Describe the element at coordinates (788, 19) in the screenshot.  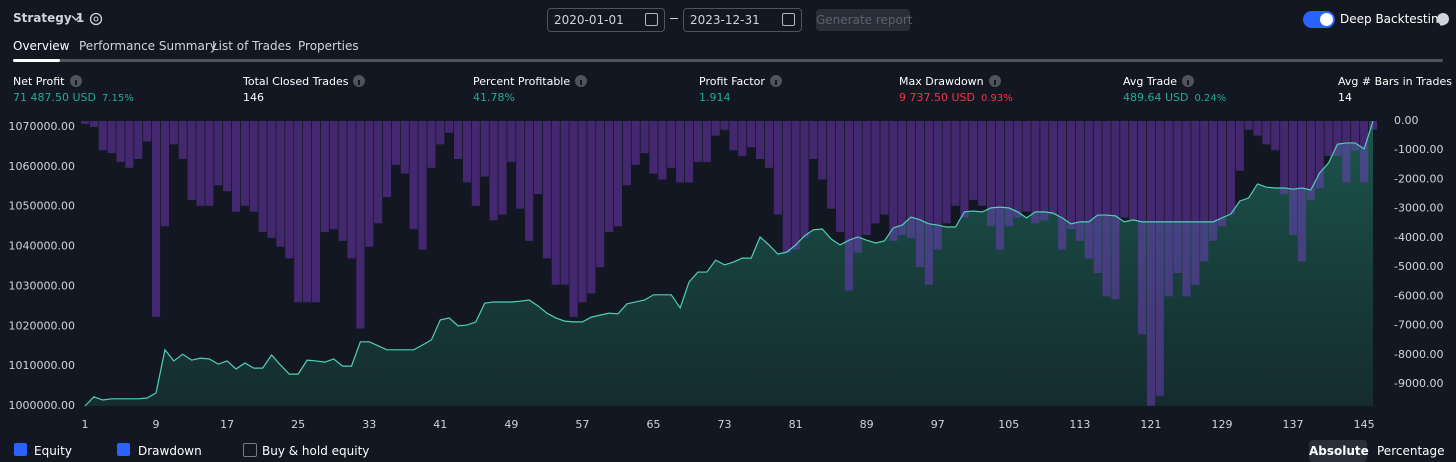
I see `calendar-icon` at that location.